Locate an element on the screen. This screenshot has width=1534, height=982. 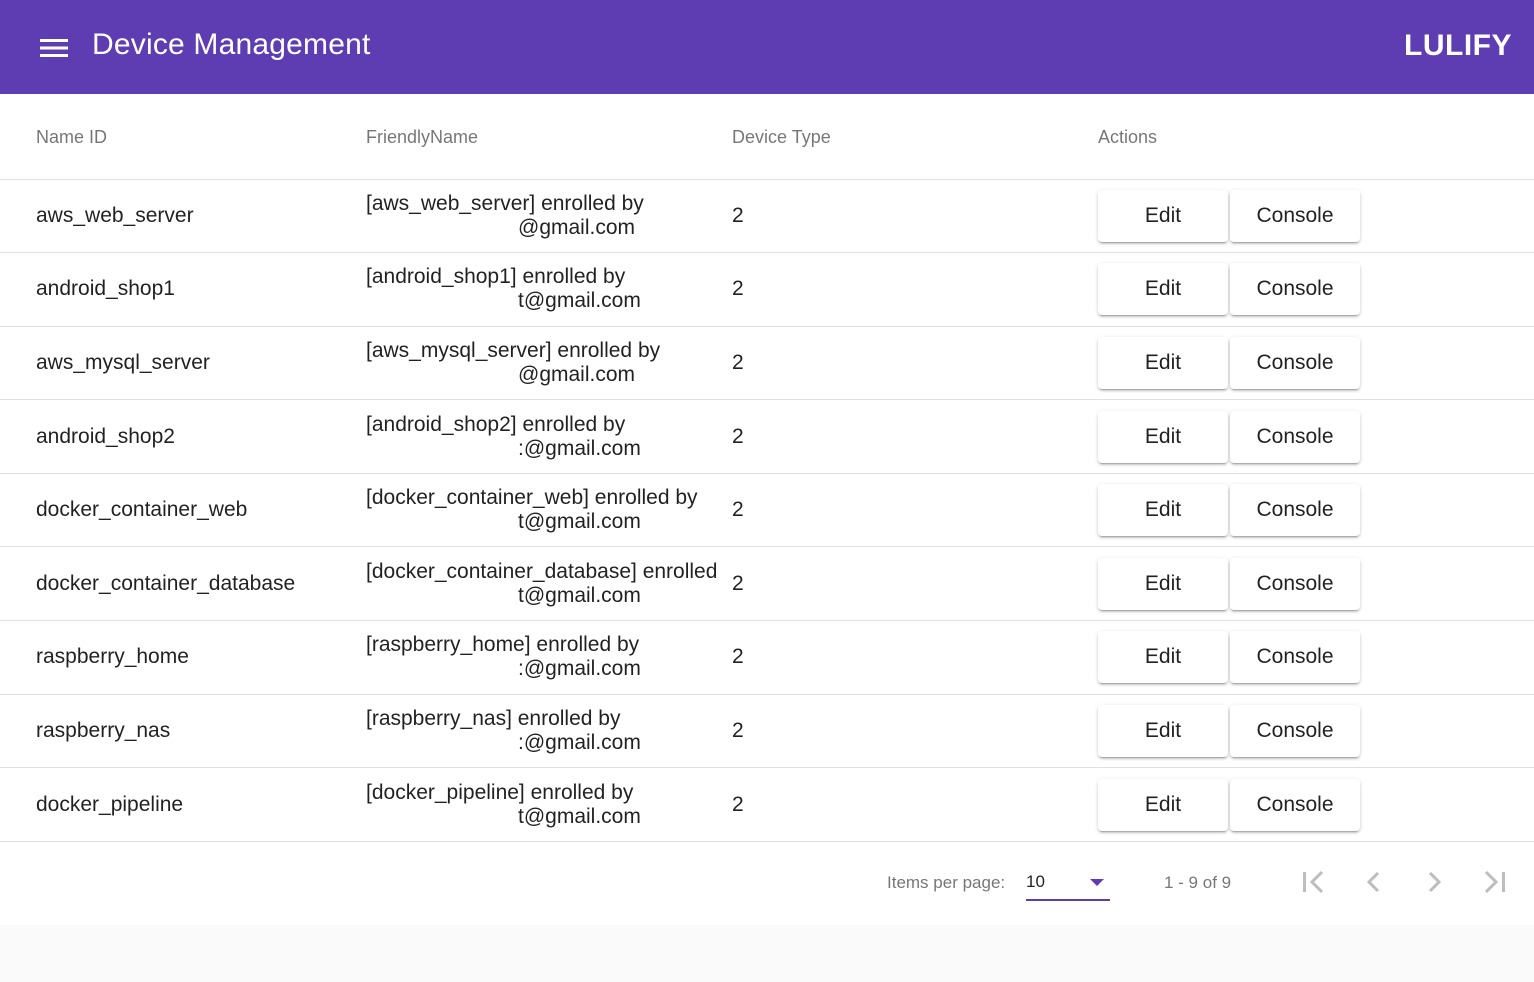
friendly-name-line1: [android_shop1] enrolled by is located at coordinates (496, 277).